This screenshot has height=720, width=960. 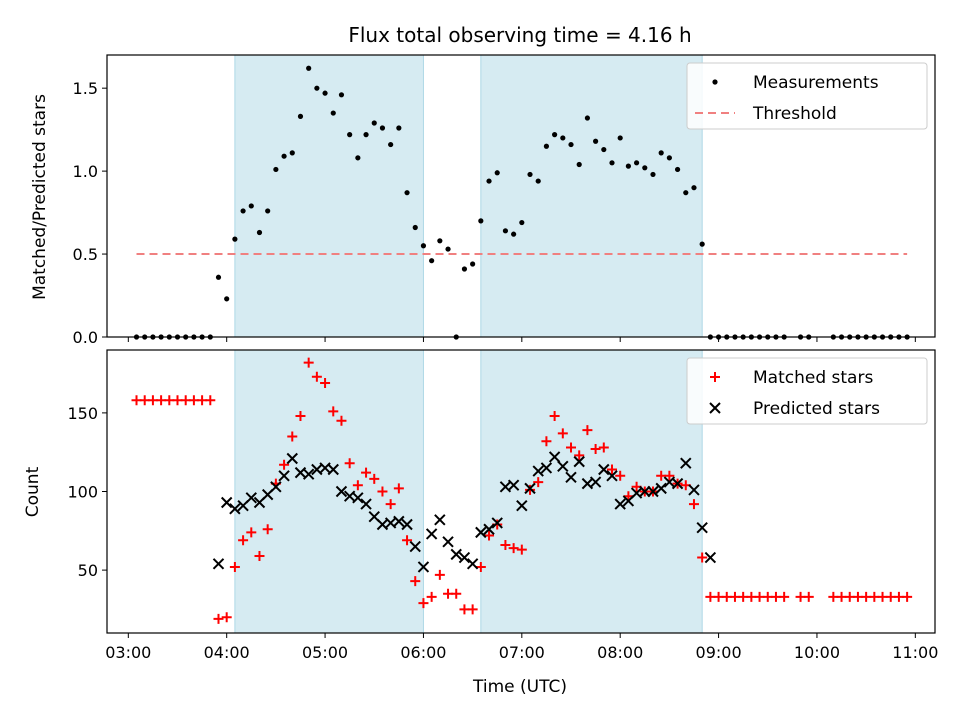 I want to click on x-tick-label: 10:00, so click(x=817, y=652).